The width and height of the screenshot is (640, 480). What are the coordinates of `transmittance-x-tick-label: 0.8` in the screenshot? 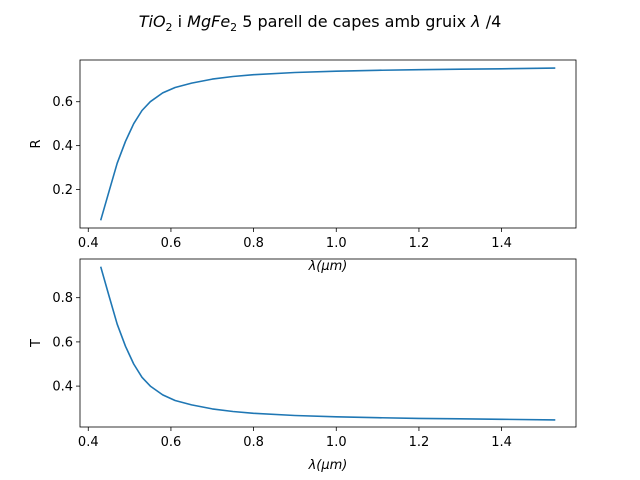 It's located at (253, 442).